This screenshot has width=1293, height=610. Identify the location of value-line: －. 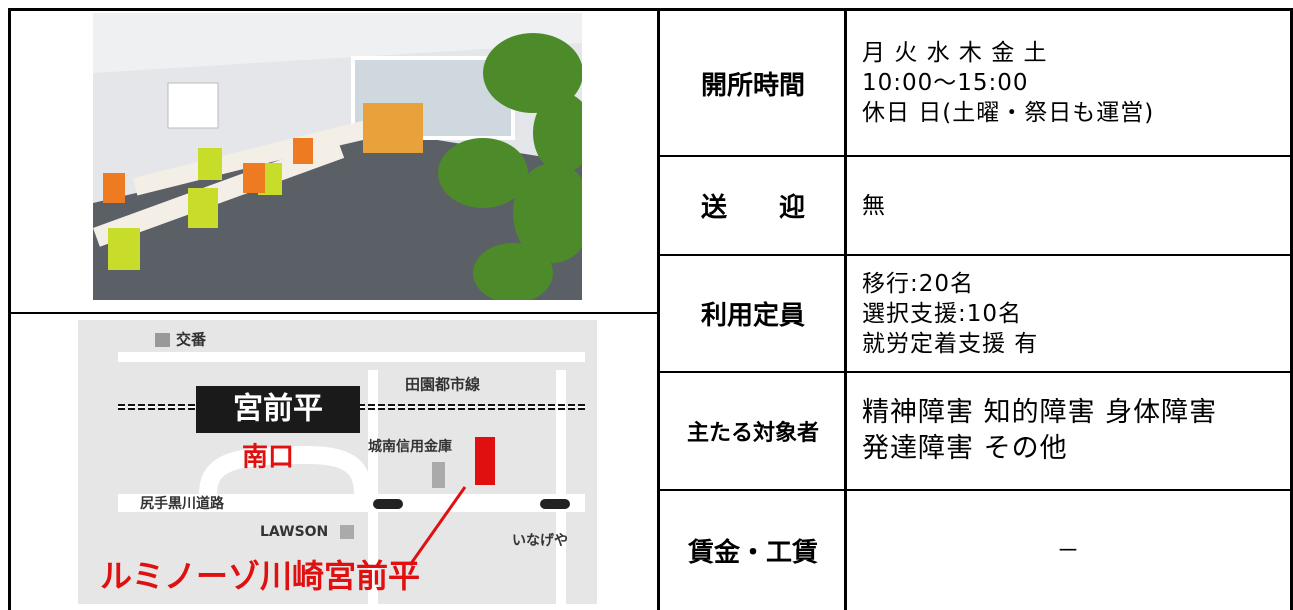
(1068, 550).